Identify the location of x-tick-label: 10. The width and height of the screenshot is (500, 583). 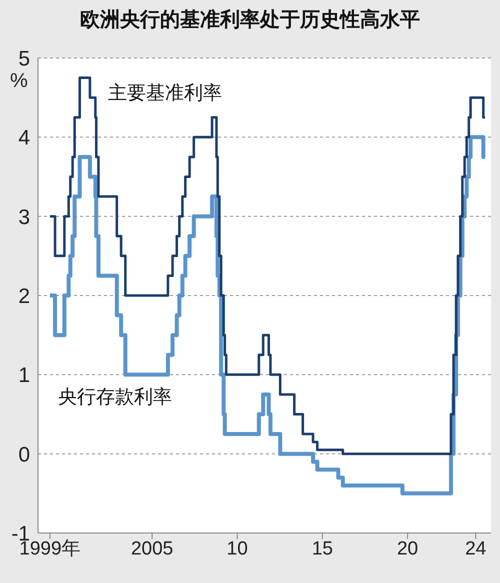
(237, 549).